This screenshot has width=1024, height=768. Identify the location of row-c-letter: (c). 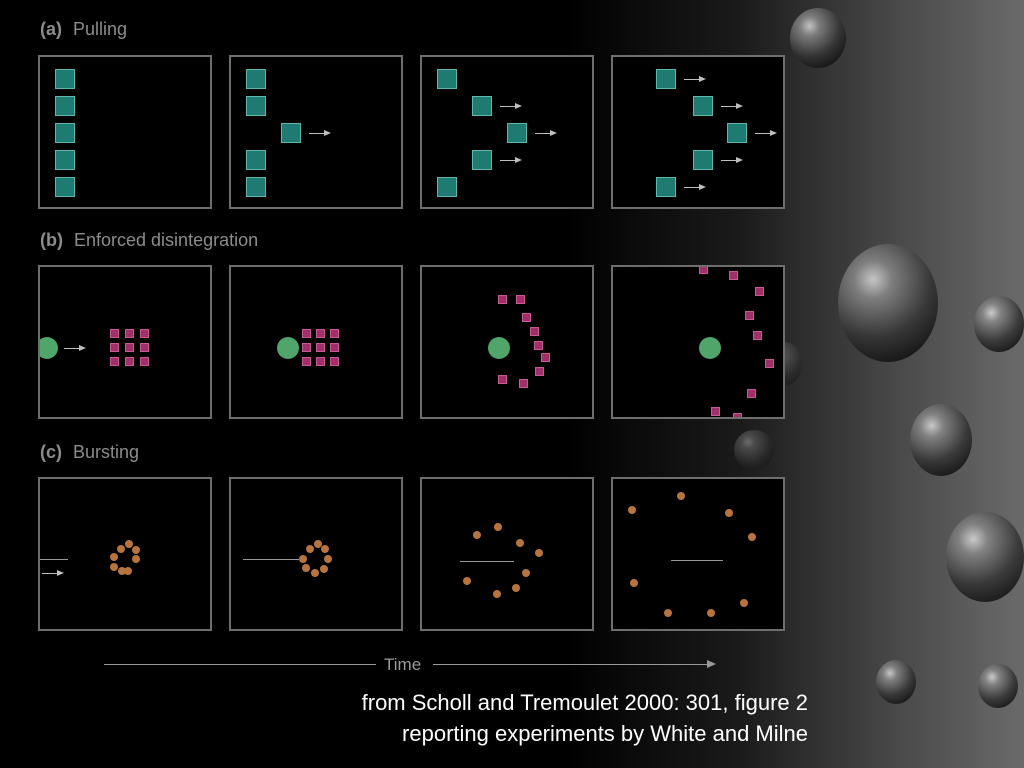
(51, 452).